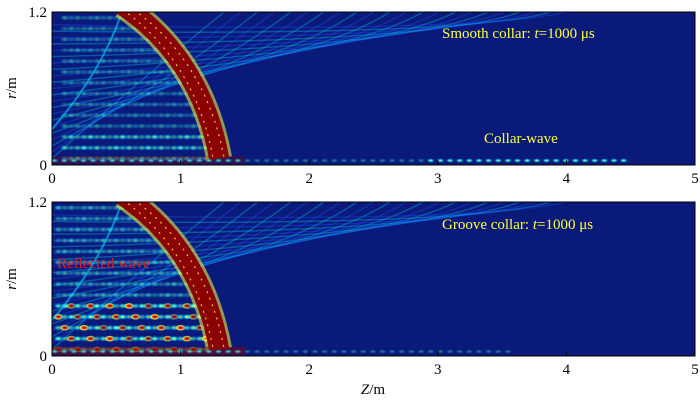 The height and width of the screenshot is (402, 700). I want to click on bottom-x-axis-label: Z/m, so click(373, 390).